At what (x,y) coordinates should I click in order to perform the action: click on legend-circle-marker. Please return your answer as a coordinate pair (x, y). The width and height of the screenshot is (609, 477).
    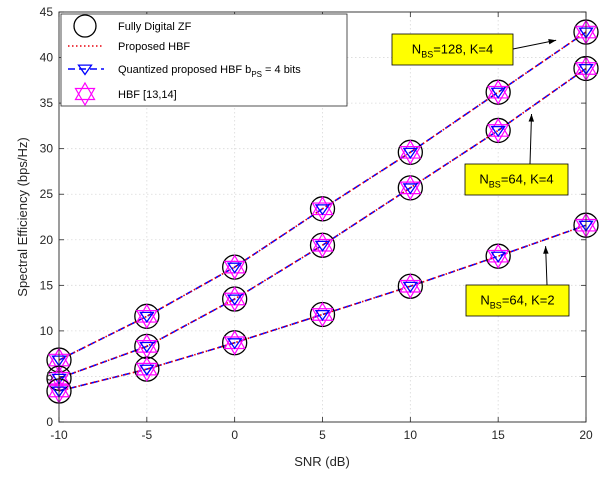
    Looking at the image, I should click on (85, 26).